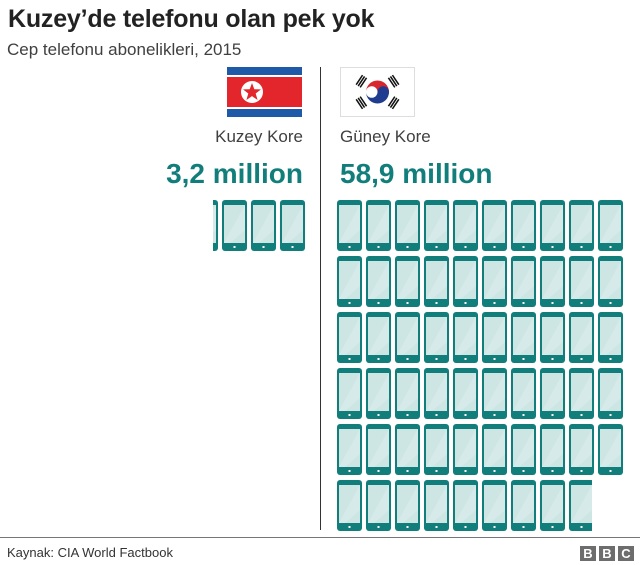  I want to click on south-korea-flag-icon, so click(377, 92).